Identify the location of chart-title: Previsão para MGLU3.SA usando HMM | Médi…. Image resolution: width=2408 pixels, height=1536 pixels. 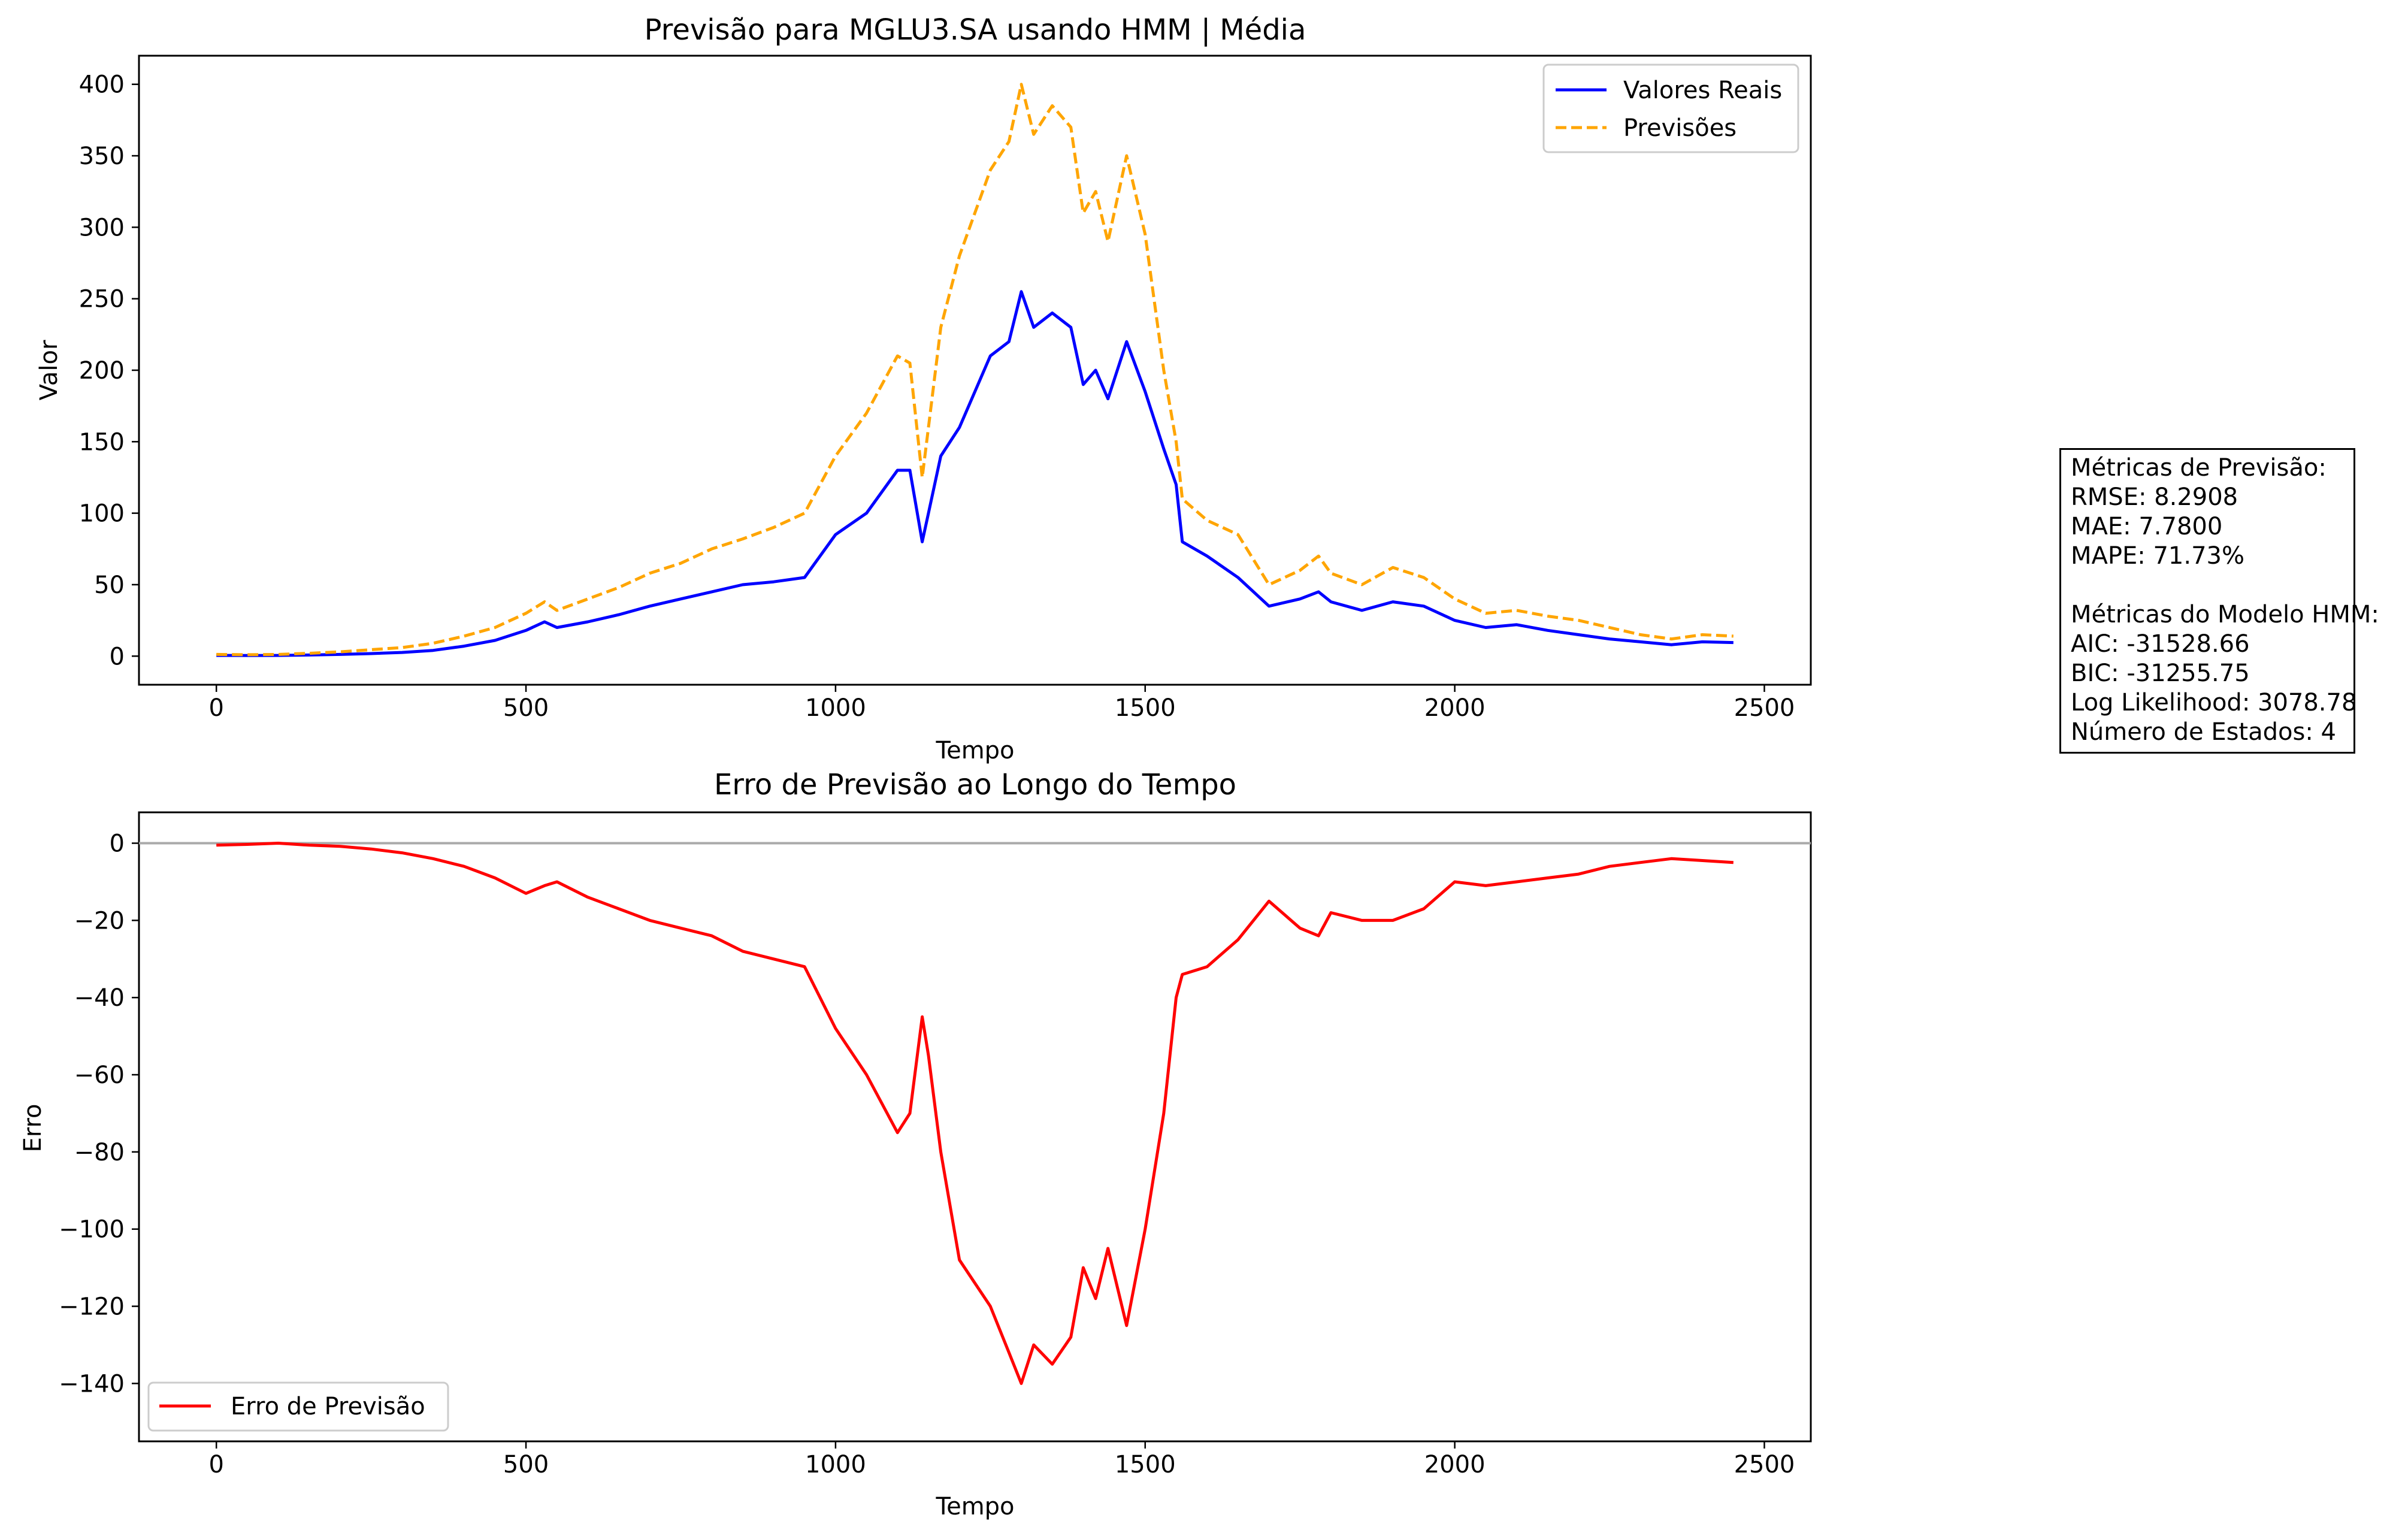
(975, 30).